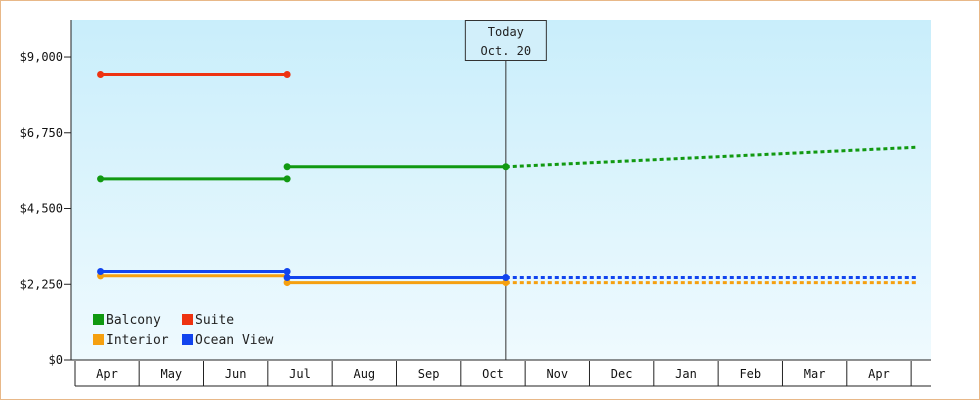 The image size is (980, 400). Describe the element at coordinates (41, 133) in the screenshot. I see `y-tick-label: $6,750` at that location.